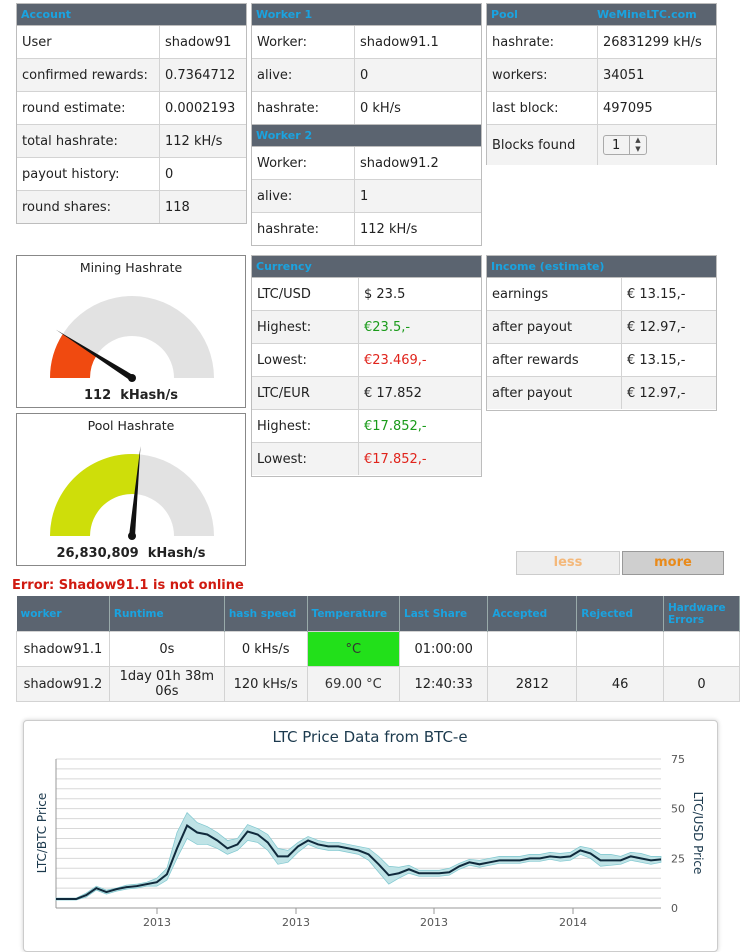  What do you see at coordinates (128, 585) in the screenshot?
I see `error-message: Error: Shadow91.1 is not online` at bounding box center [128, 585].